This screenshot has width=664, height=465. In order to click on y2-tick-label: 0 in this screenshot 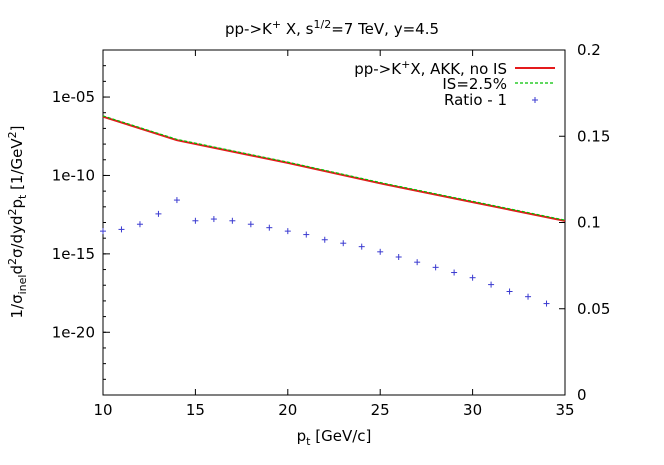, I will do `click(582, 395)`.